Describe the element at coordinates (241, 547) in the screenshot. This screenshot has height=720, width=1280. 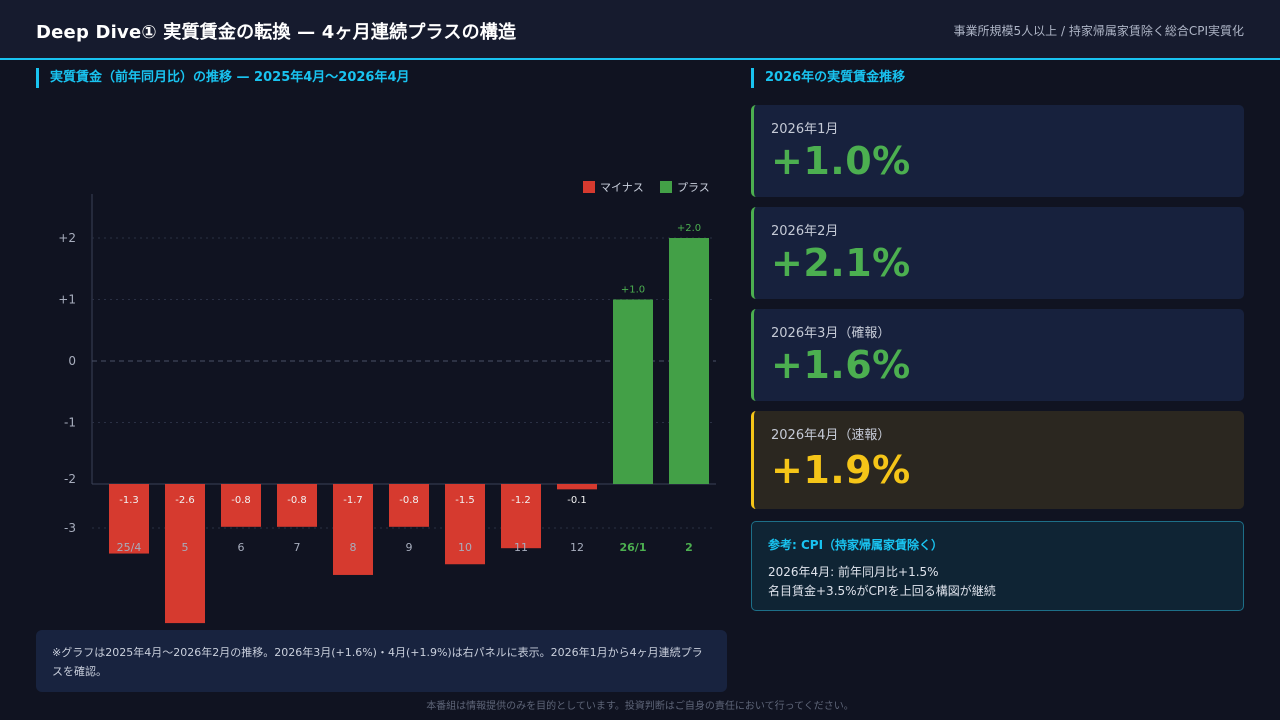
I see `x-tick-label: 6` at that location.